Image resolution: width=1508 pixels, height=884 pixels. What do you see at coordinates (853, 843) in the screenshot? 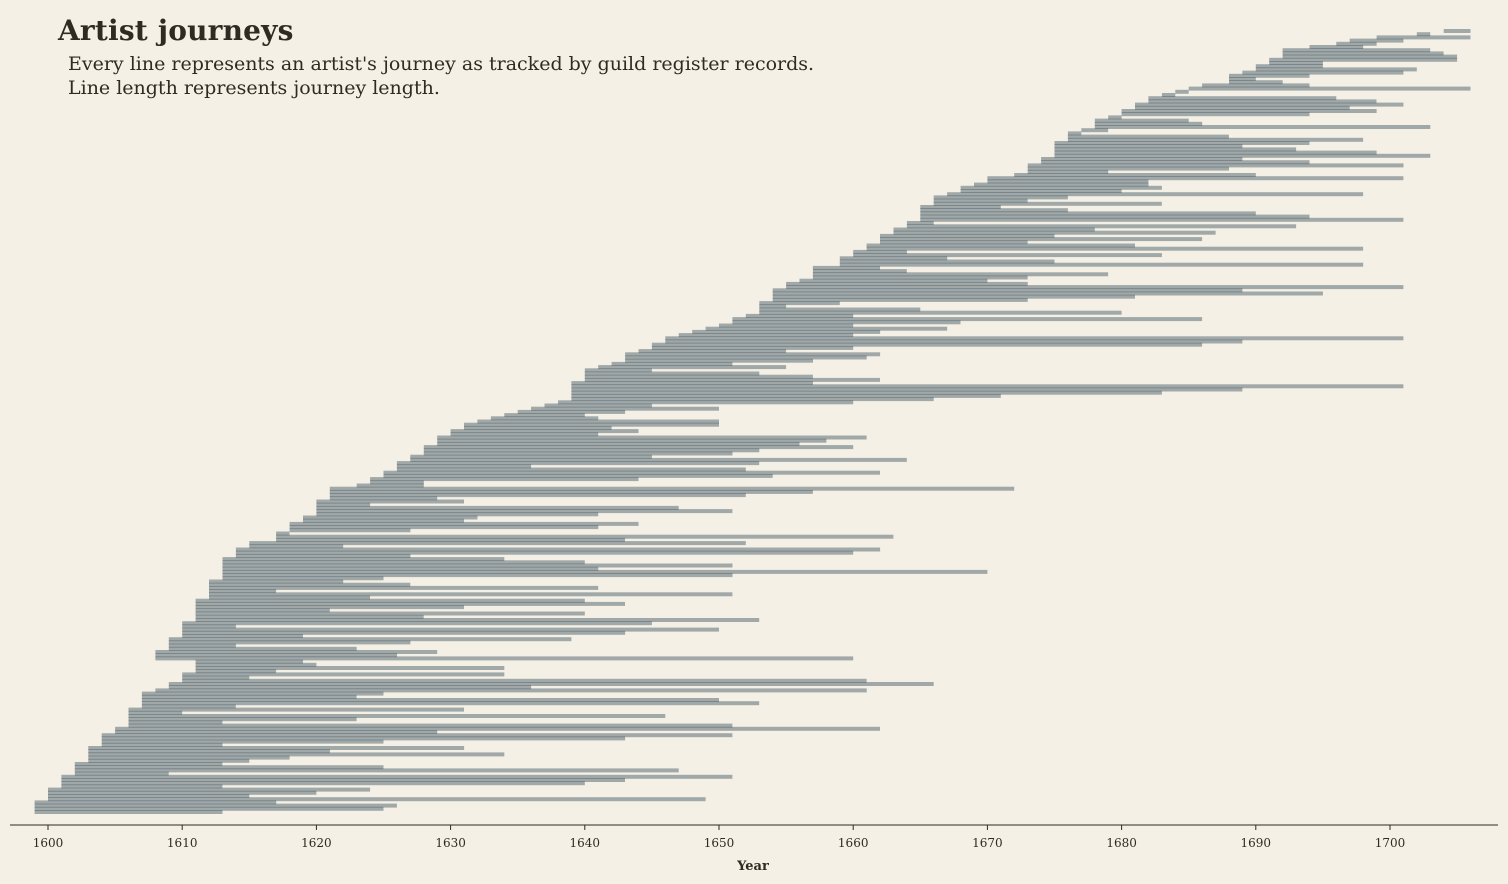
I see `x-tick-label: 1660` at bounding box center [853, 843].